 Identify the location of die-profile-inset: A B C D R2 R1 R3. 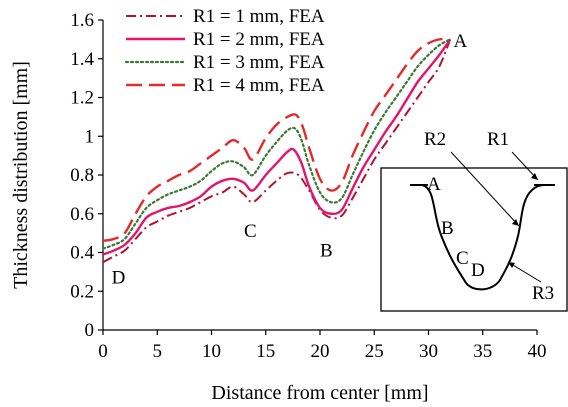
(474, 220).